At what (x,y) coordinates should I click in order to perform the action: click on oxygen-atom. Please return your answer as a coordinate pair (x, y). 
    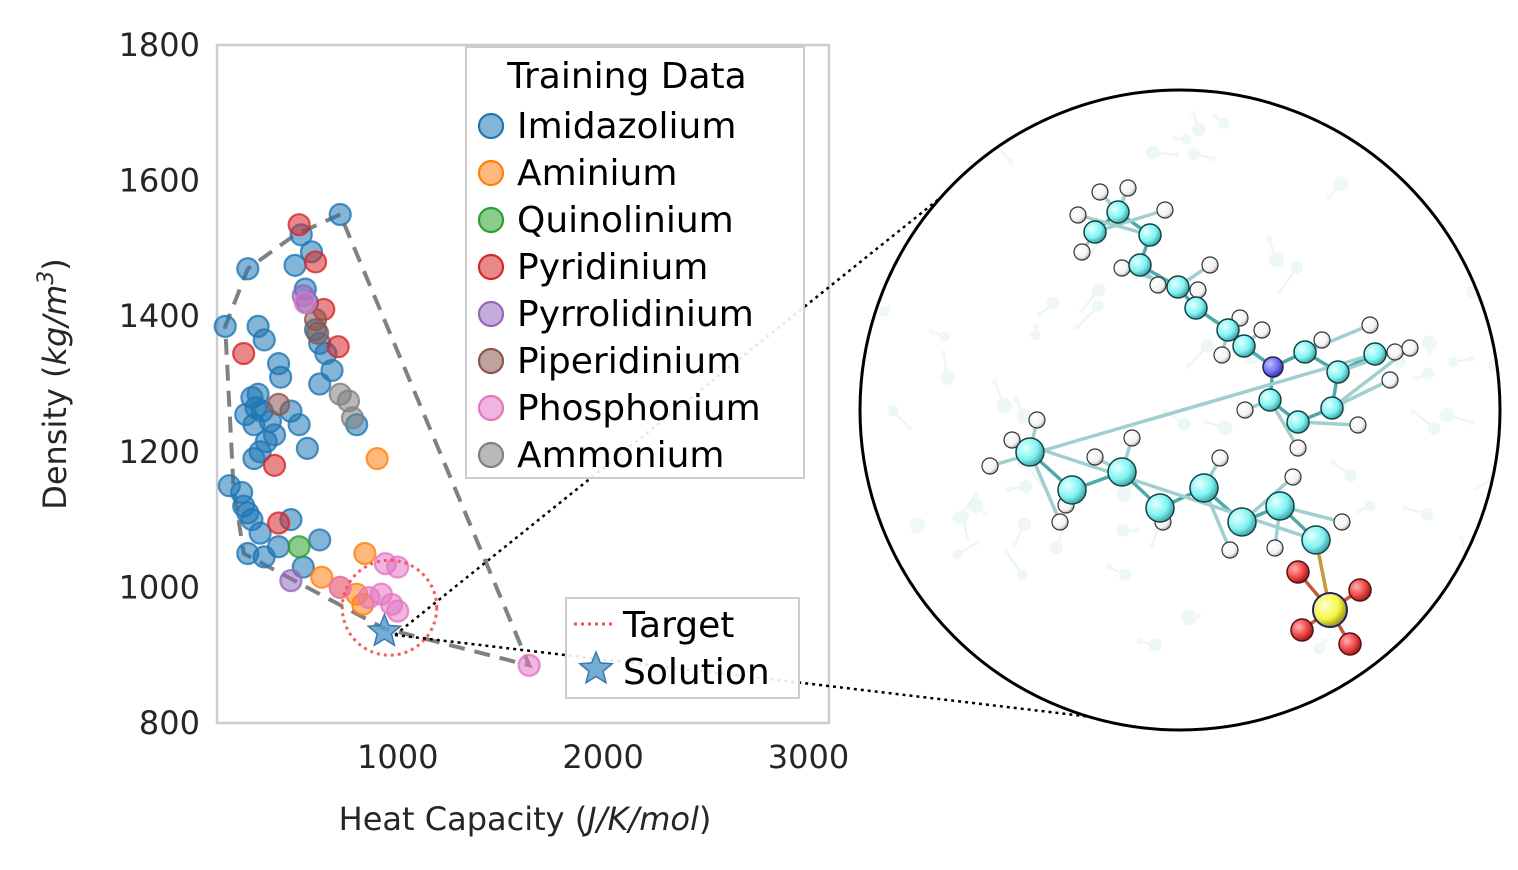
    Looking at the image, I should click on (1360, 590).